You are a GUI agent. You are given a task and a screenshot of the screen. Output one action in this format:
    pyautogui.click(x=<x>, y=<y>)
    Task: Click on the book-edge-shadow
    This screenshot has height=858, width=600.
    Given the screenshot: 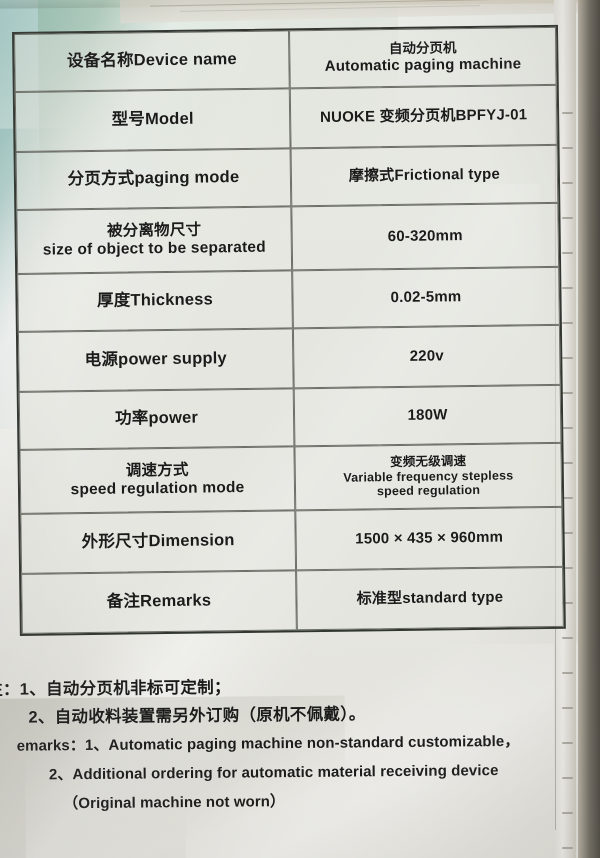 What is the action you would take?
    pyautogui.click(x=589, y=429)
    